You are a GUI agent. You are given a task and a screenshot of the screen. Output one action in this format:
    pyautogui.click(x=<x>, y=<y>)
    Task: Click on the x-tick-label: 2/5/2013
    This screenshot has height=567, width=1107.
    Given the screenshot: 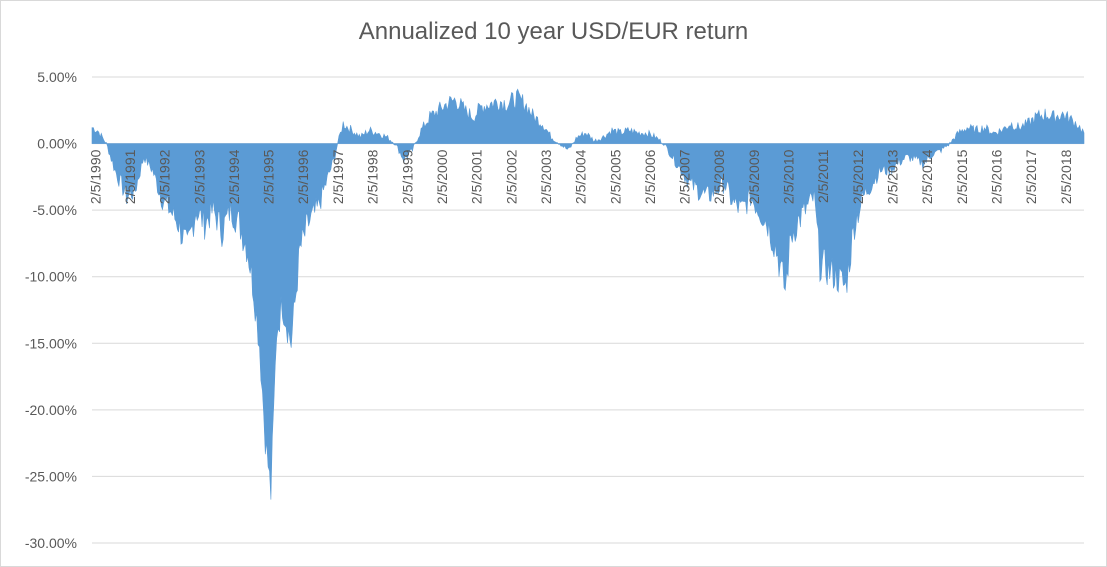 What is the action you would take?
    pyautogui.click(x=893, y=176)
    